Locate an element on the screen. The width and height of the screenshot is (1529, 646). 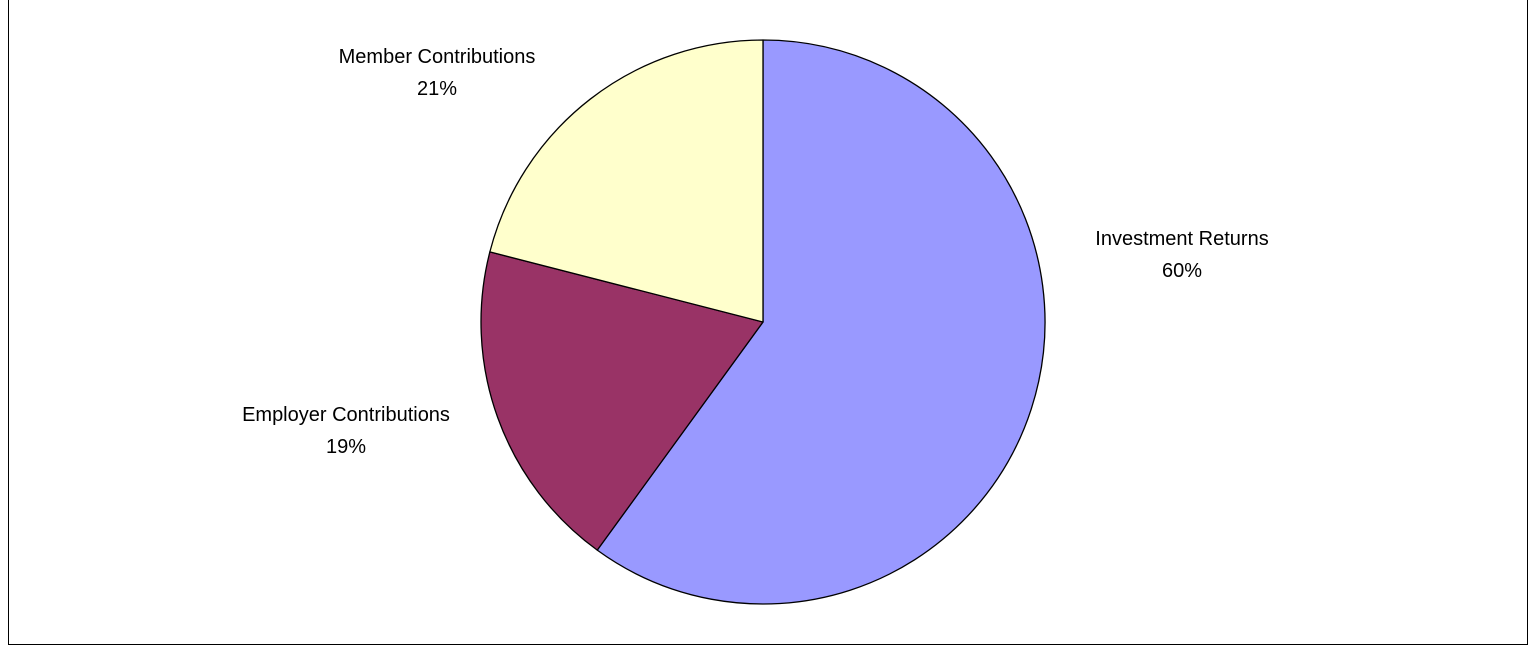
pie-slice-member-contributions is located at coordinates (626, 181).